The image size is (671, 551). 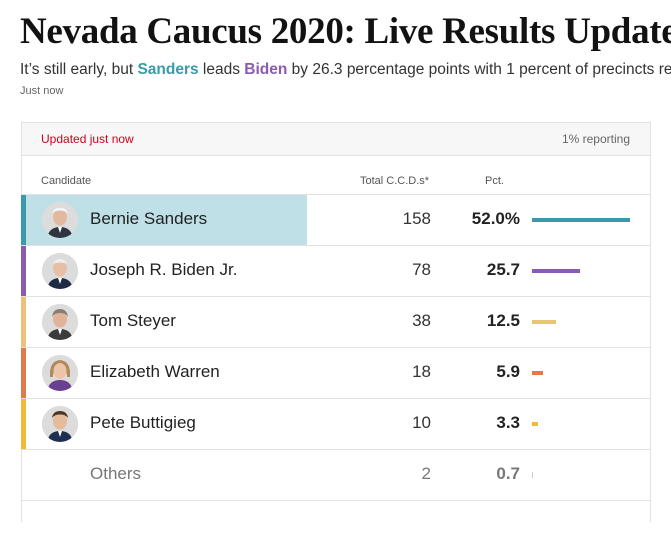 I want to click on candidate-total: 38, so click(x=421, y=320).